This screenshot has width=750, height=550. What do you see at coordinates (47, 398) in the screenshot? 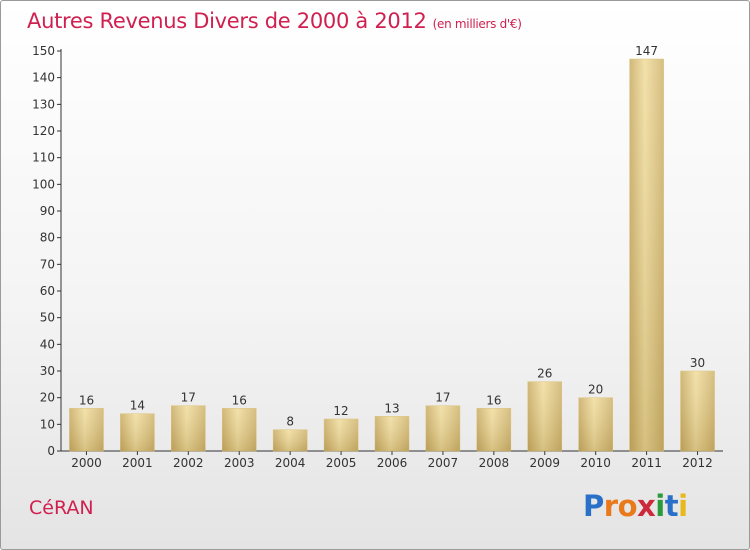
I see `y-tick-label: 20` at bounding box center [47, 398].